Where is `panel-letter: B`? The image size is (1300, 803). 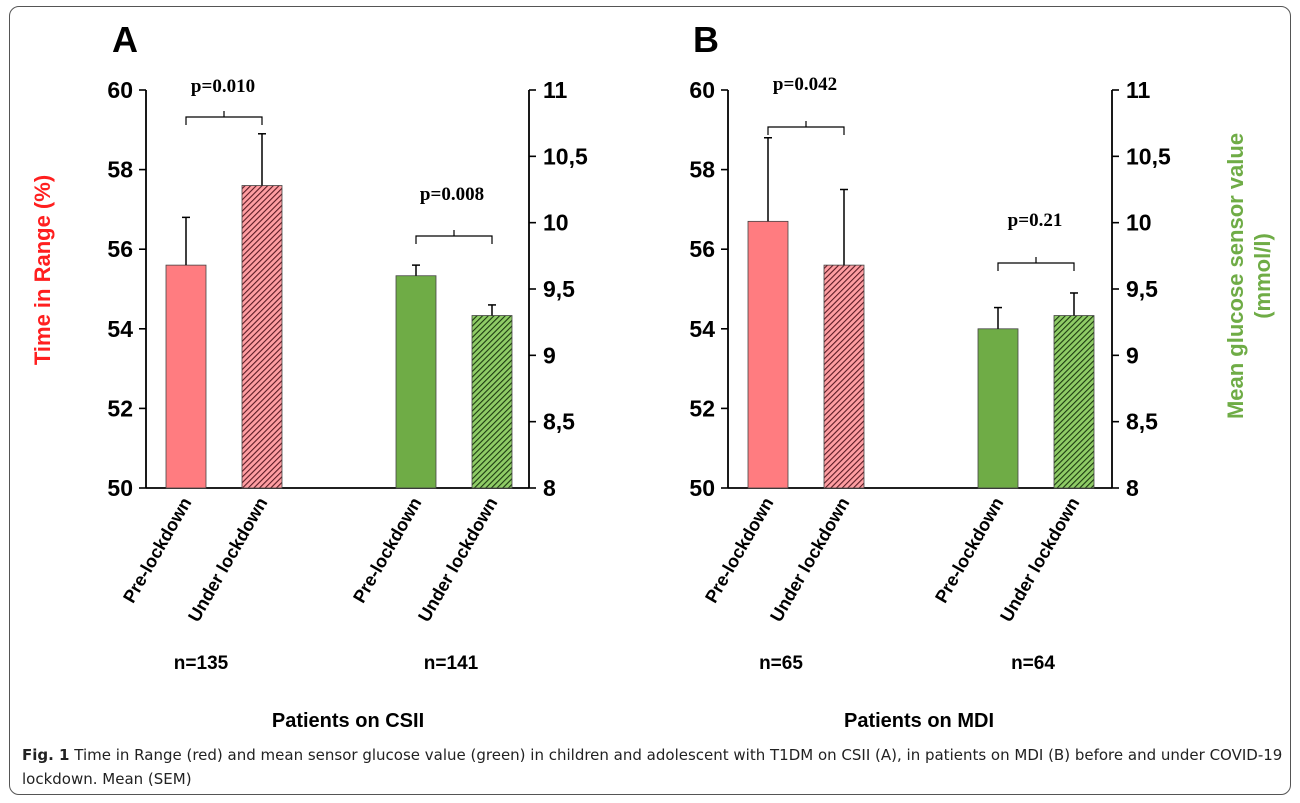
panel-letter: B is located at coordinates (706, 39).